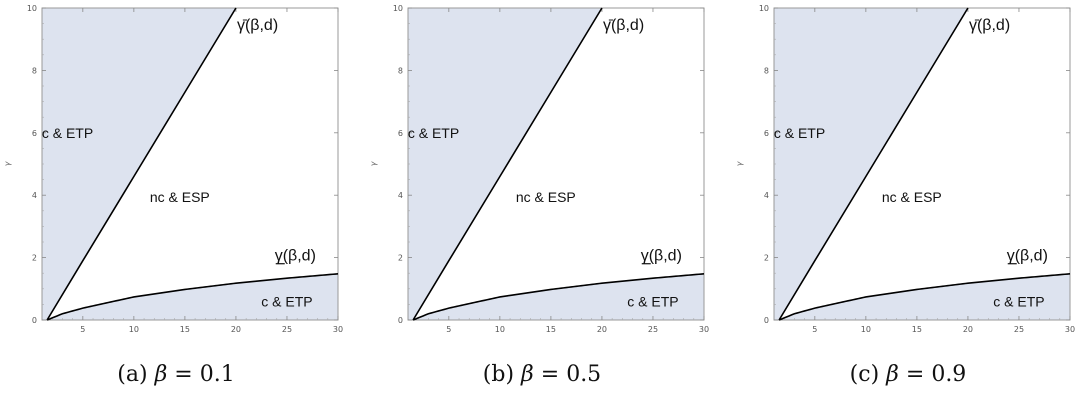 The image size is (1087, 411). Describe the element at coordinates (498, 374) in the screenshot. I see `caption-b-label: (b)` at that location.